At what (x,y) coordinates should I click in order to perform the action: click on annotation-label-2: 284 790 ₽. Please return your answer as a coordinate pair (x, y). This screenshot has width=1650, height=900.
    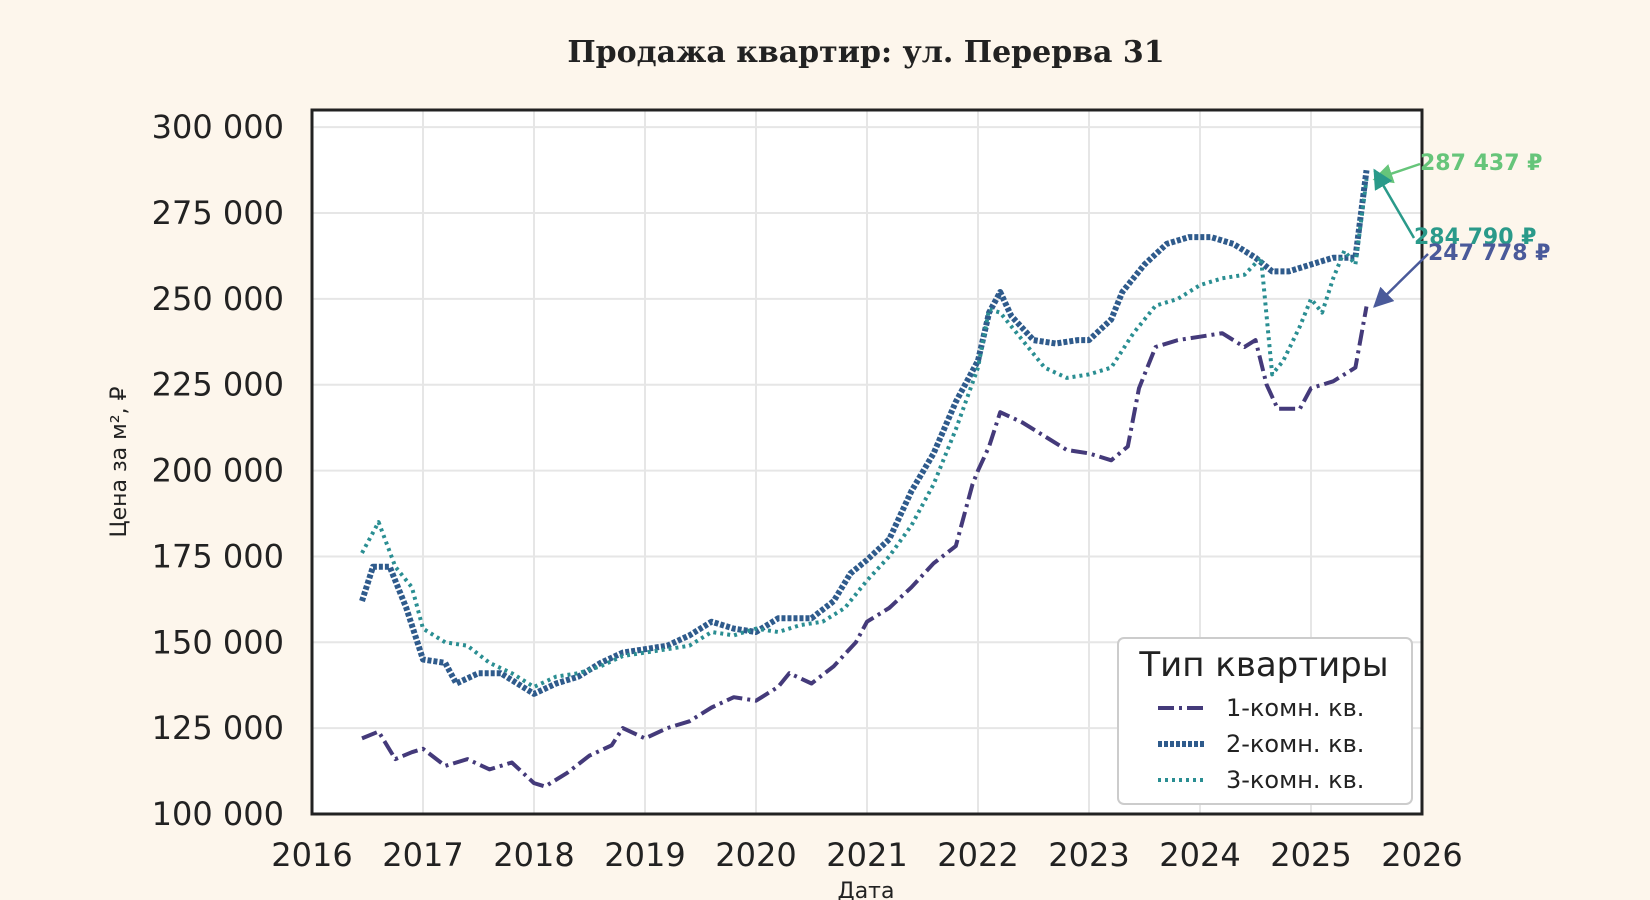
    Looking at the image, I should click on (1475, 237).